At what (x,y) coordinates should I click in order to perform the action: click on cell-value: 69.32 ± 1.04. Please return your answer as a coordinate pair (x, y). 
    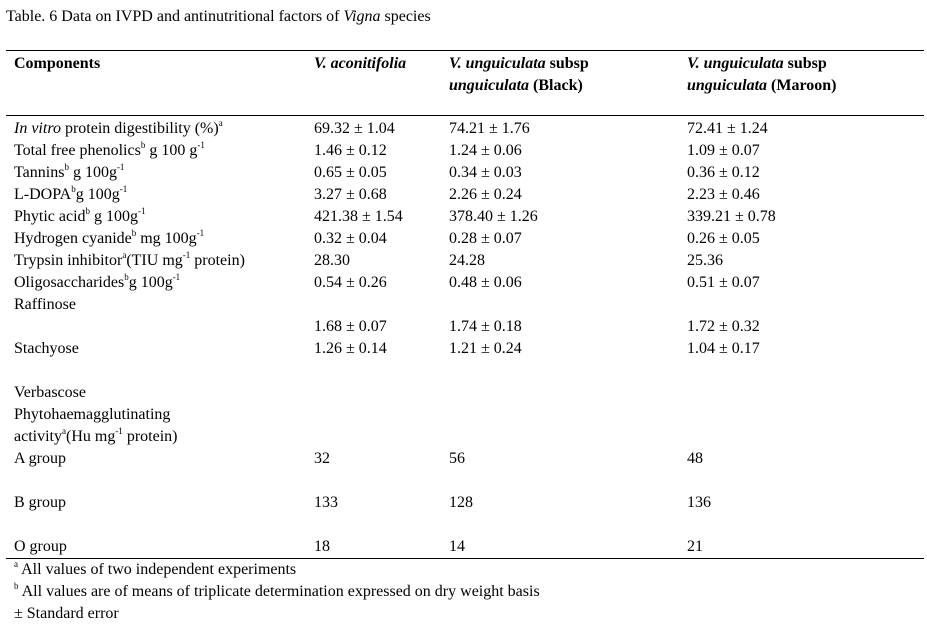
    Looking at the image, I should click on (354, 128).